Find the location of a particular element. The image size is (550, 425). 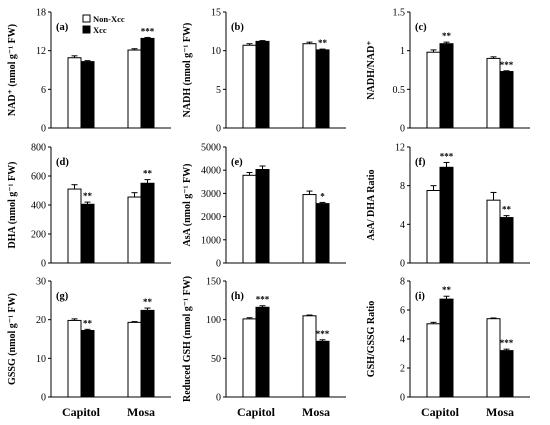

panel-label: (h) is located at coordinates (237, 296).